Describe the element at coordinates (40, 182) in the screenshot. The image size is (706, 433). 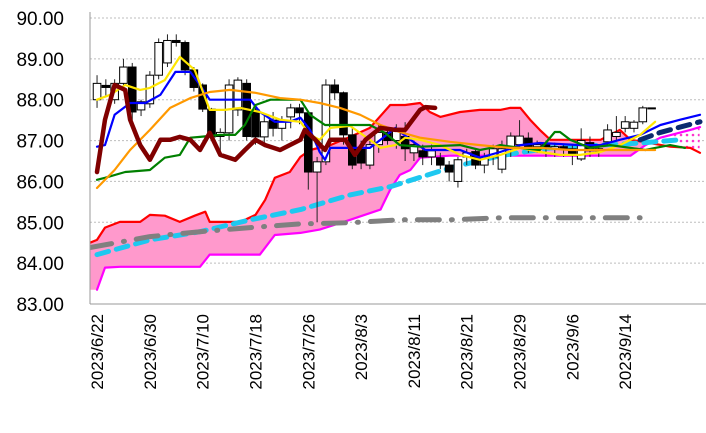
I see `y-tick-label: 86.00` at that location.